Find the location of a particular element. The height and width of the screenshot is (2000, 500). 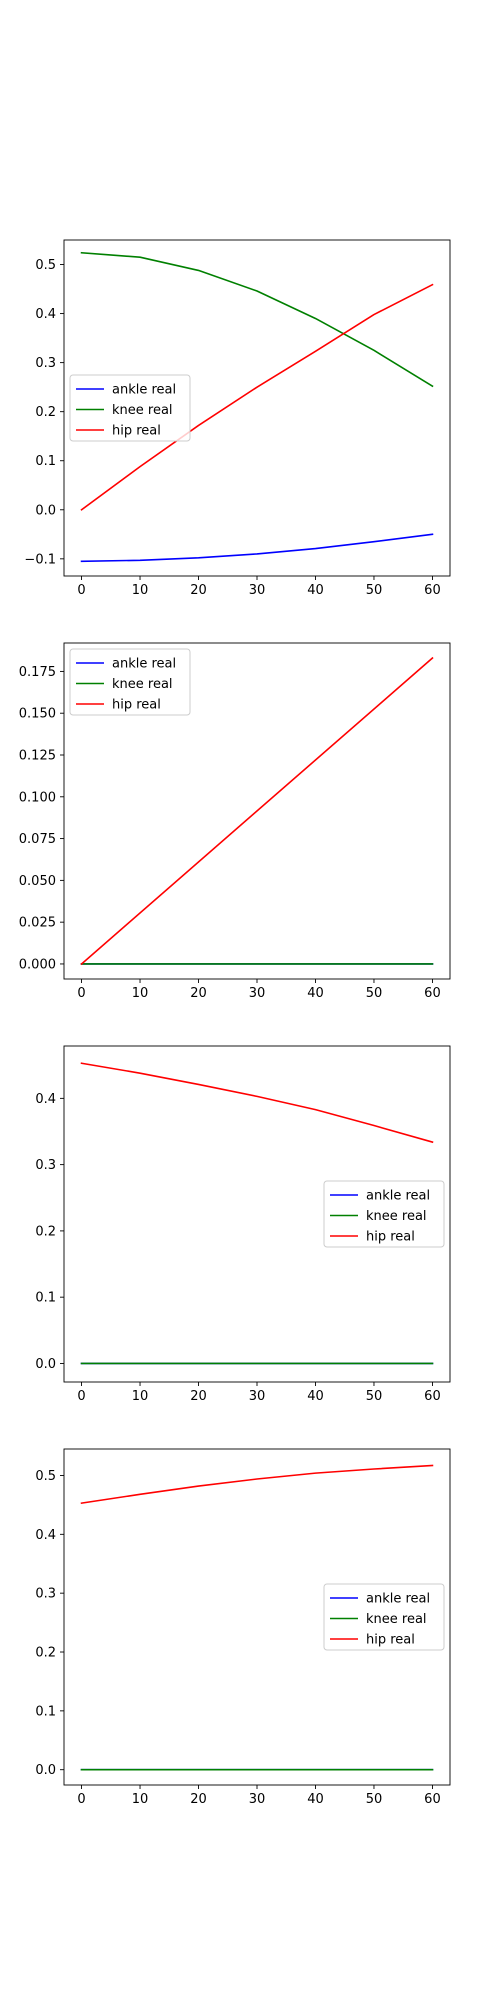

y-tick-label: 0.000 is located at coordinates (37, 964).